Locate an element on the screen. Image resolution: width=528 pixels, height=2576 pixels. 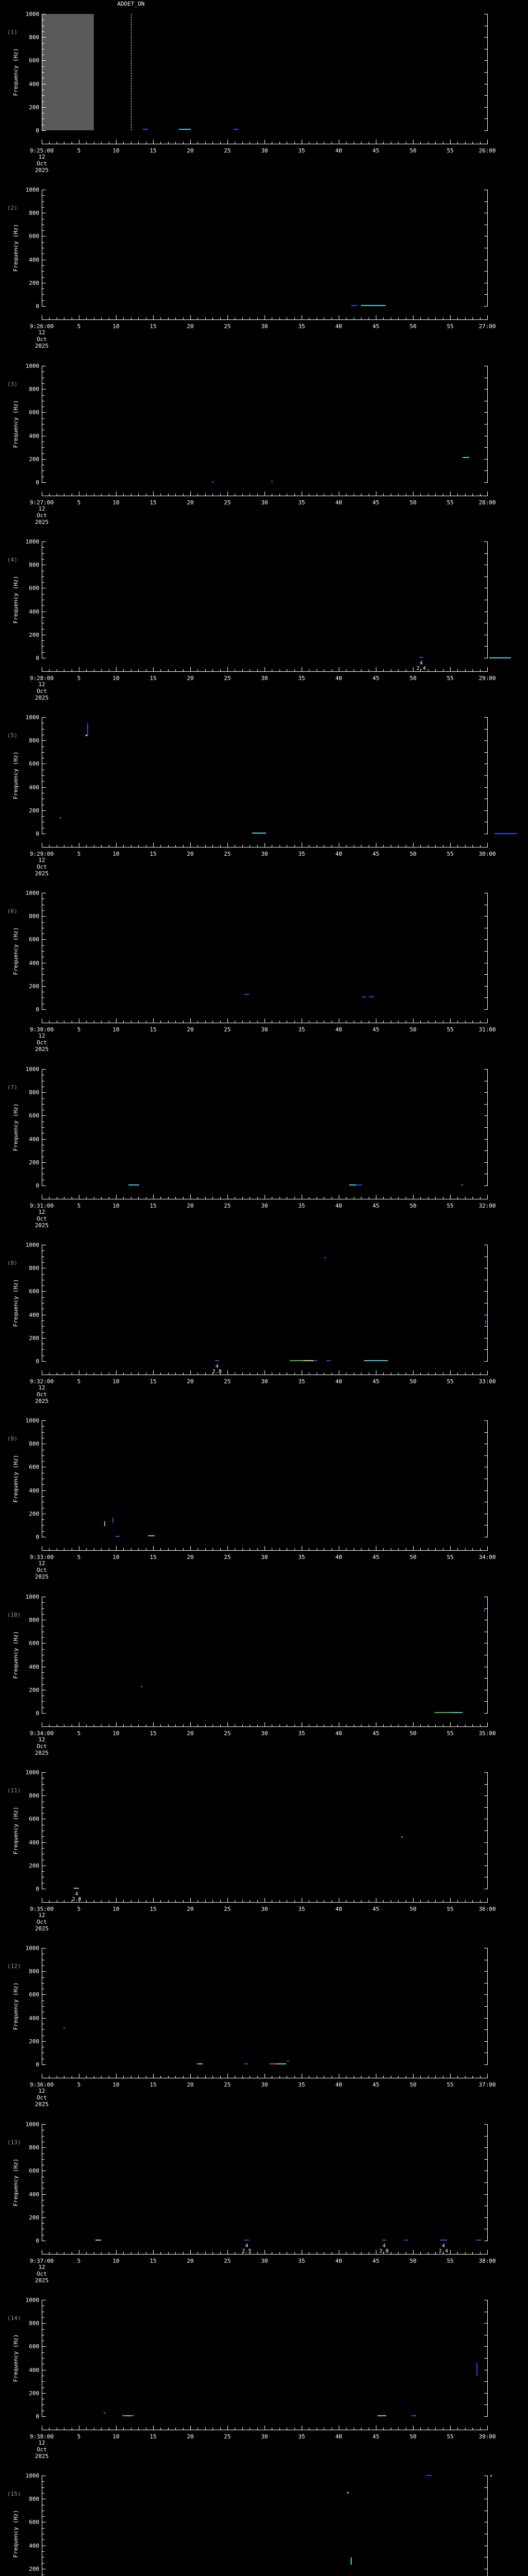
x-tick-label: 35:00 is located at coordinates (487, 1733).